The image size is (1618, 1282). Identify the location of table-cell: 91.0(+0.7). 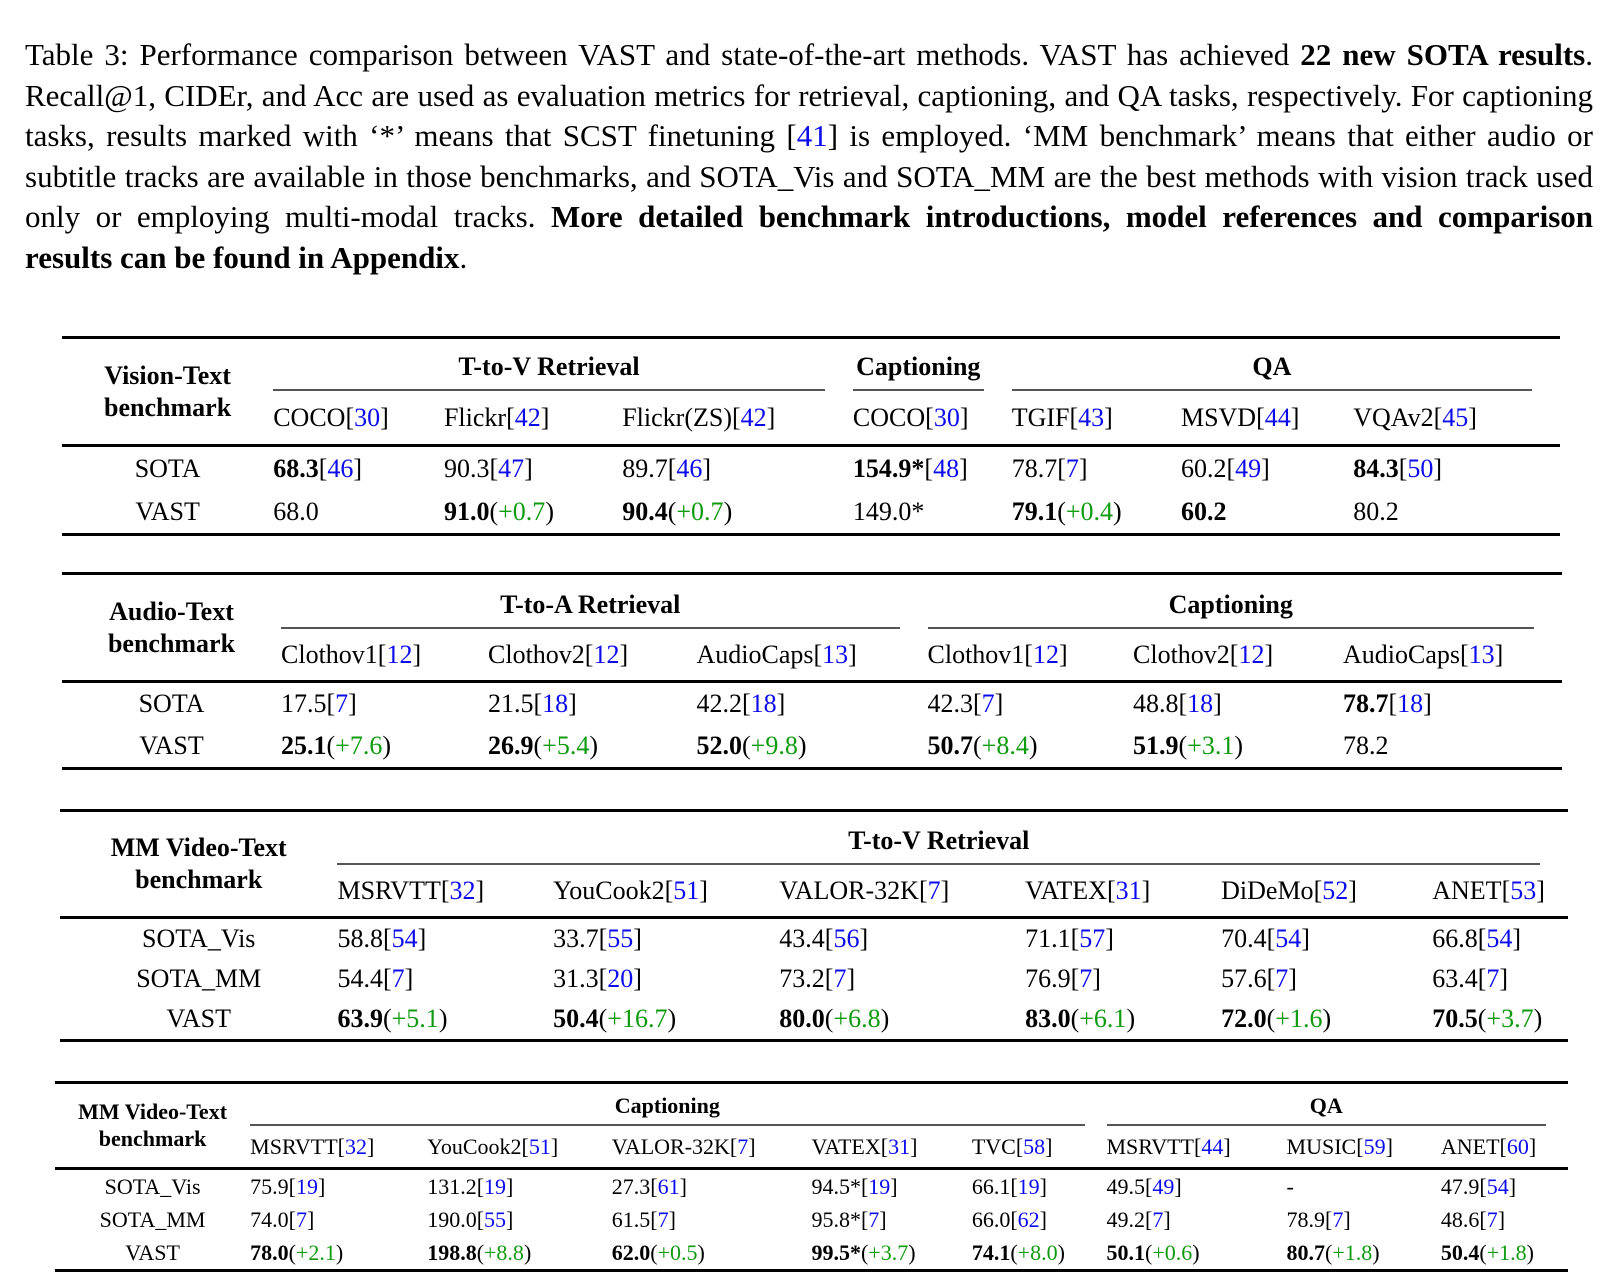
(498, 511).